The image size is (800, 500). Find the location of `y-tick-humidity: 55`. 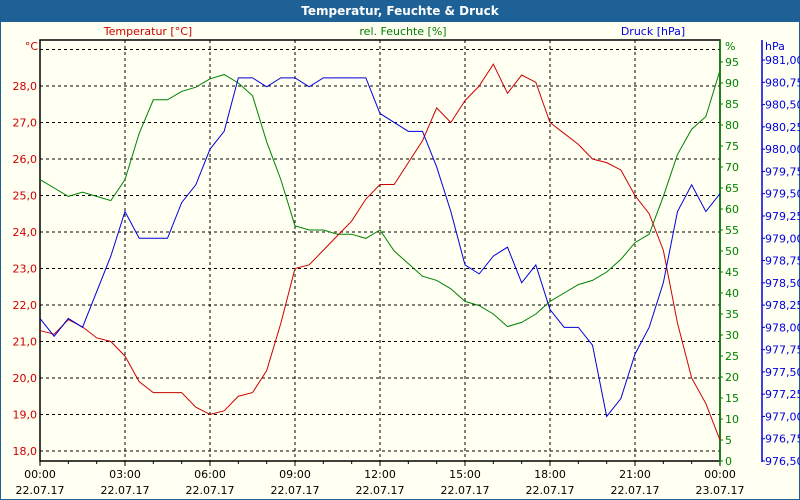

y-tick-humidity: 55 is located at coordinates (732, 230).